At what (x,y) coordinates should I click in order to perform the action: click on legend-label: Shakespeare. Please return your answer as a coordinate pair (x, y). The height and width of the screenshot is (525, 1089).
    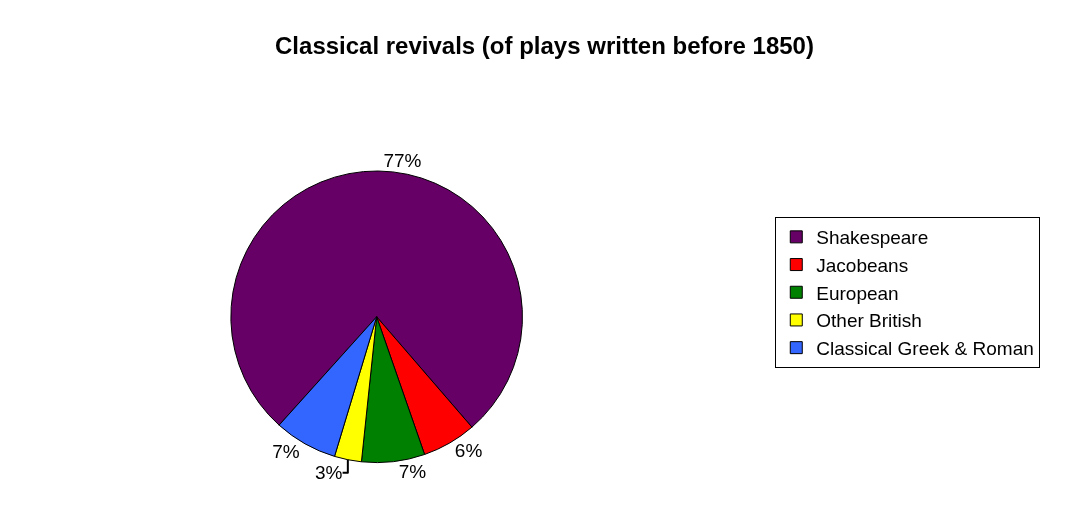
    Looking at the image, I should click on (872, 238).